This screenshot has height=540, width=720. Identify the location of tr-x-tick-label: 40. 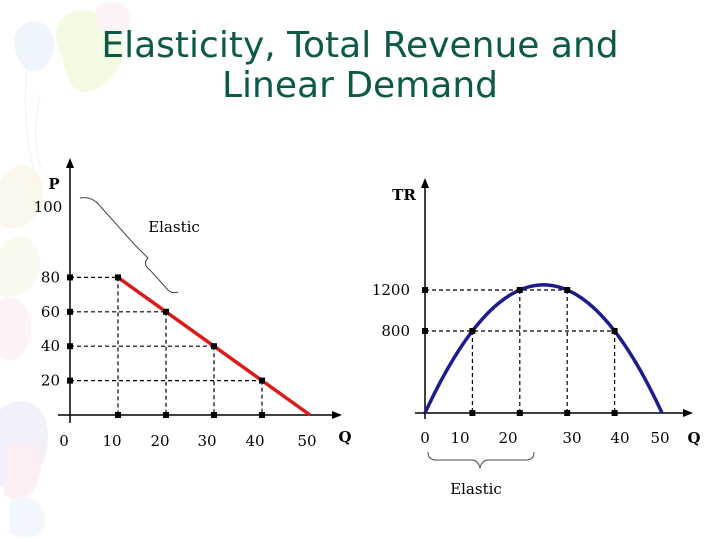
(619, 438).